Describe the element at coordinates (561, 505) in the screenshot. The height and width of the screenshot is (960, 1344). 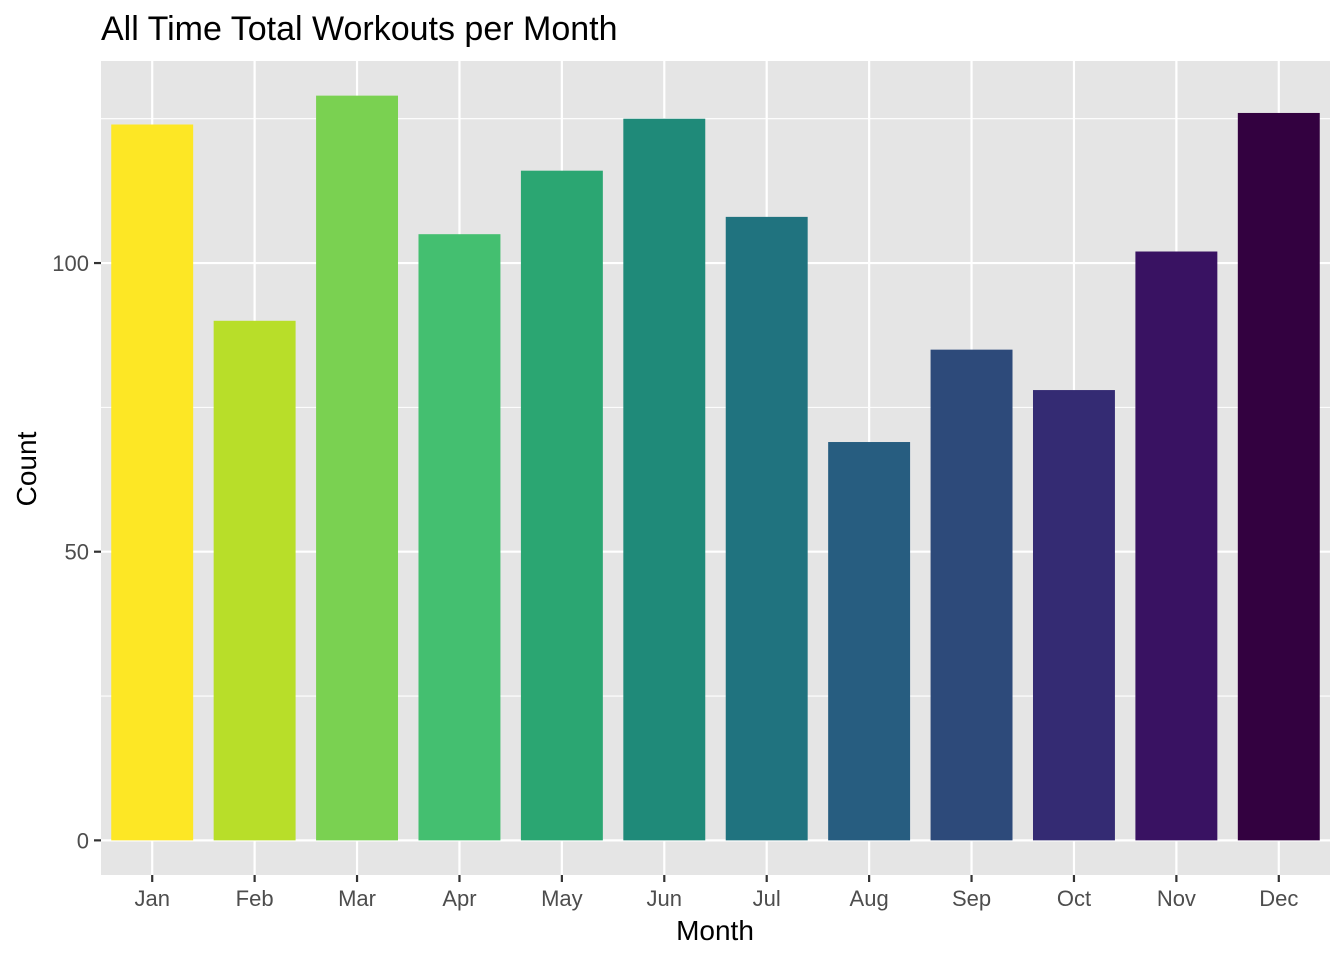
I see `bar-may` at that location.